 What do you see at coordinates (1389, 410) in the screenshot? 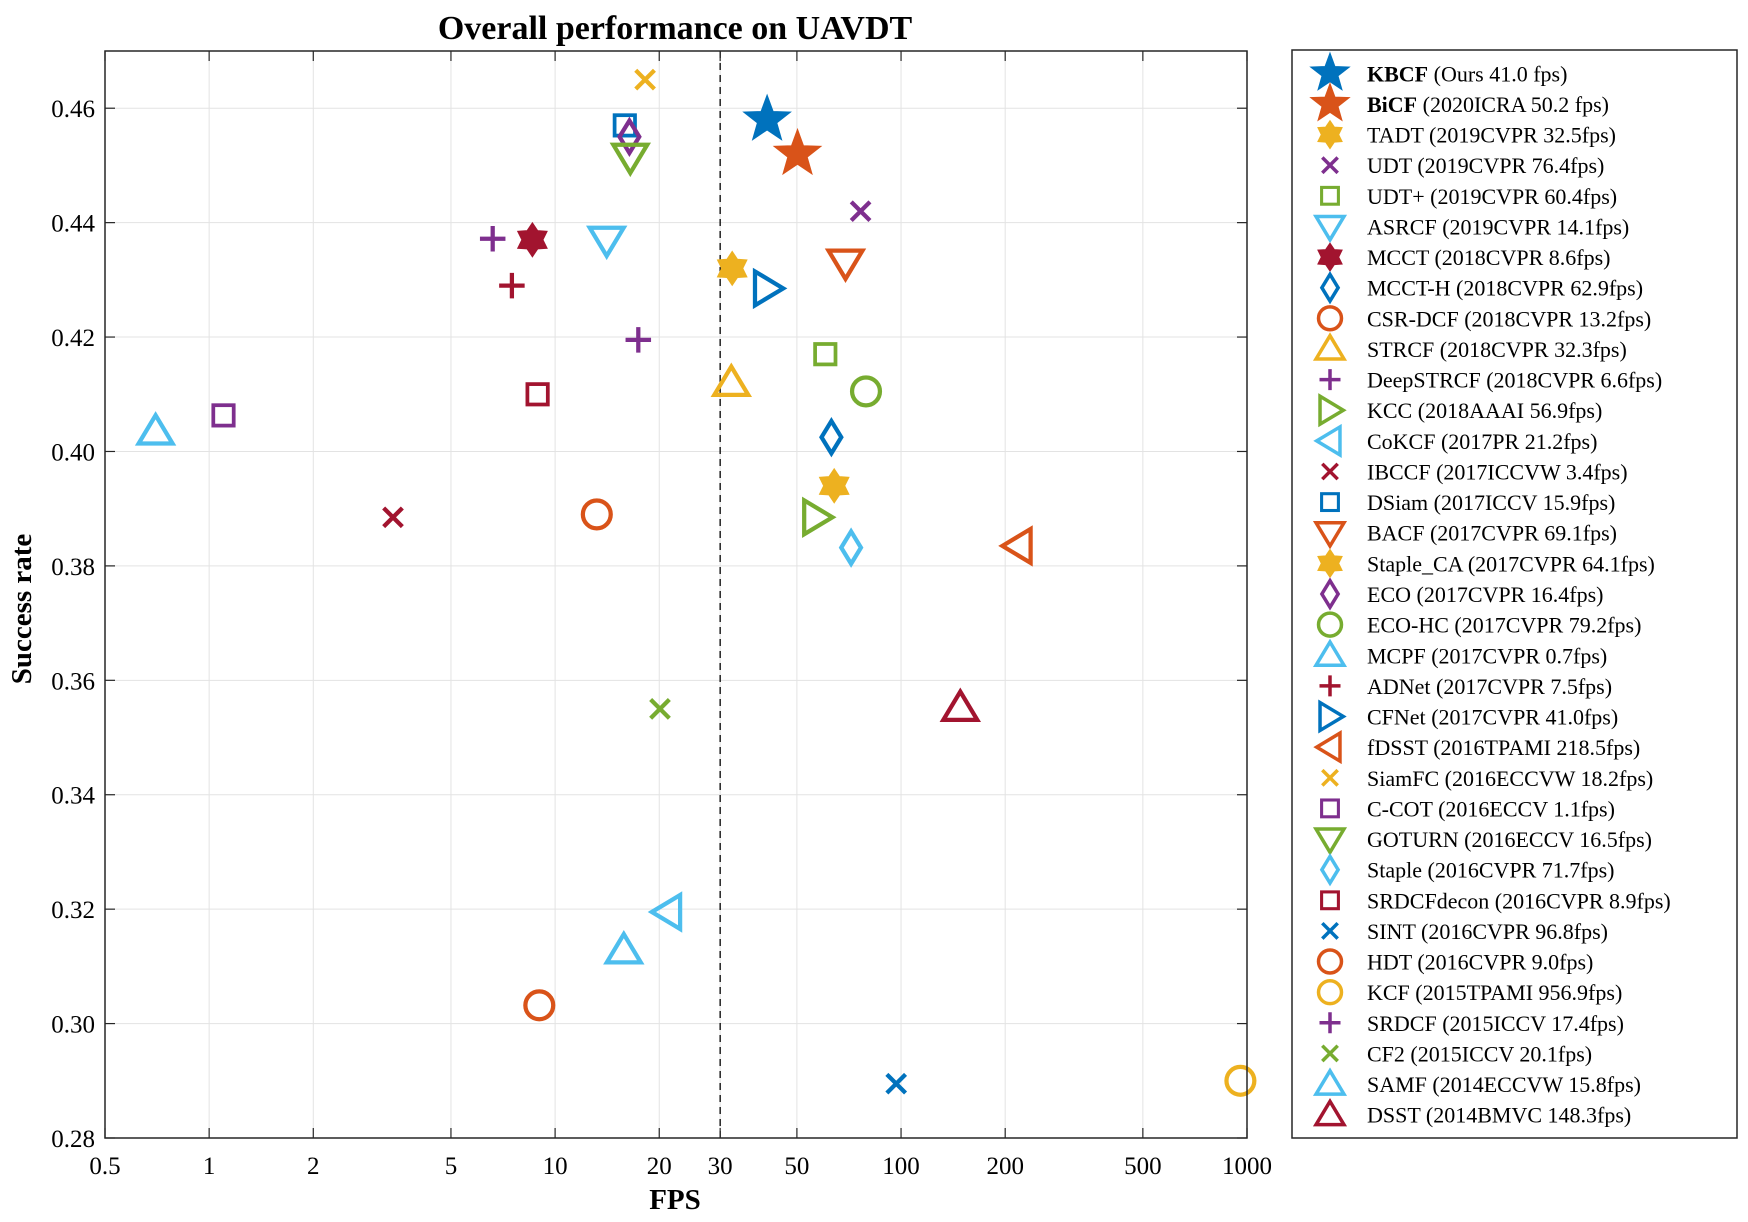
I see `legend-series-name: KCC` at bounding box center [1389, 410].